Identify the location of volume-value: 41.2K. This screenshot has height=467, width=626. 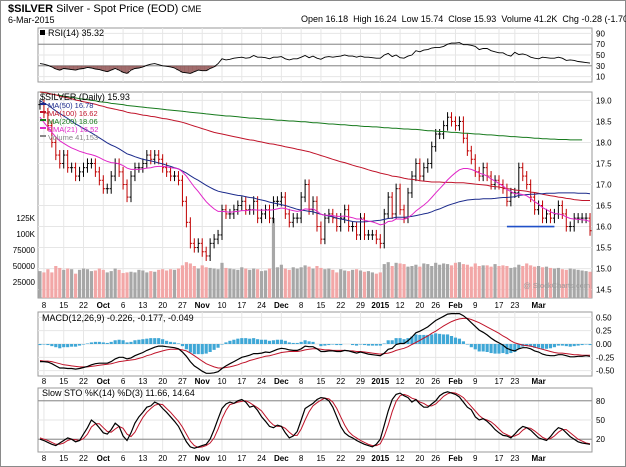
(545, 19).